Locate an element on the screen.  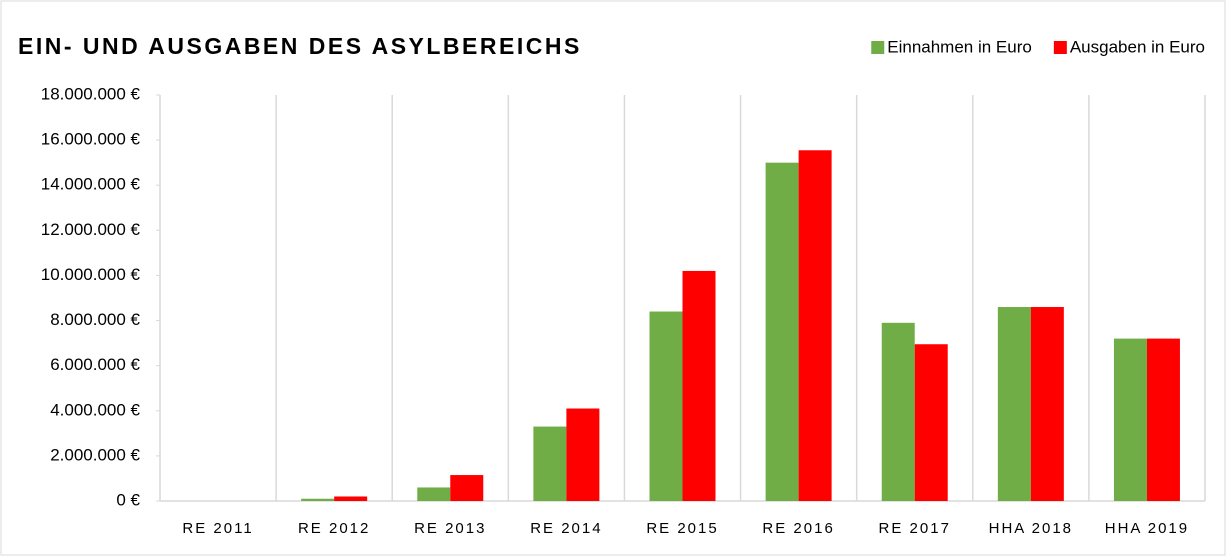
y-tick-label: 18.000.000 € is located at coordinates (91, 93).